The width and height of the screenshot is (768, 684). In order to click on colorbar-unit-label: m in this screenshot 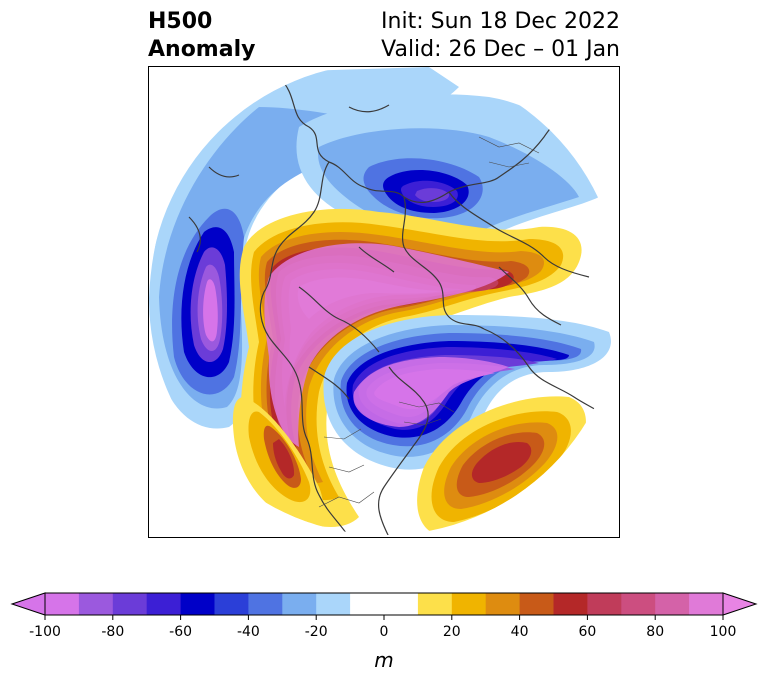, I will do `click(383, 660)`.